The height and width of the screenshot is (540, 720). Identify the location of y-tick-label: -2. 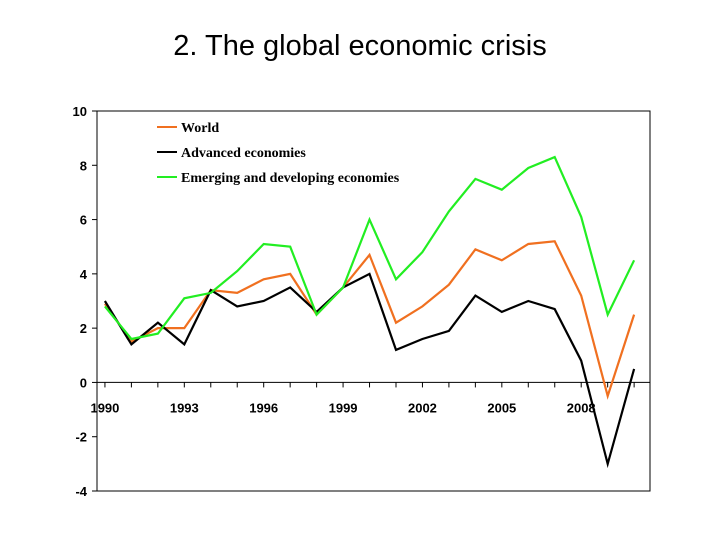
(81, 437).